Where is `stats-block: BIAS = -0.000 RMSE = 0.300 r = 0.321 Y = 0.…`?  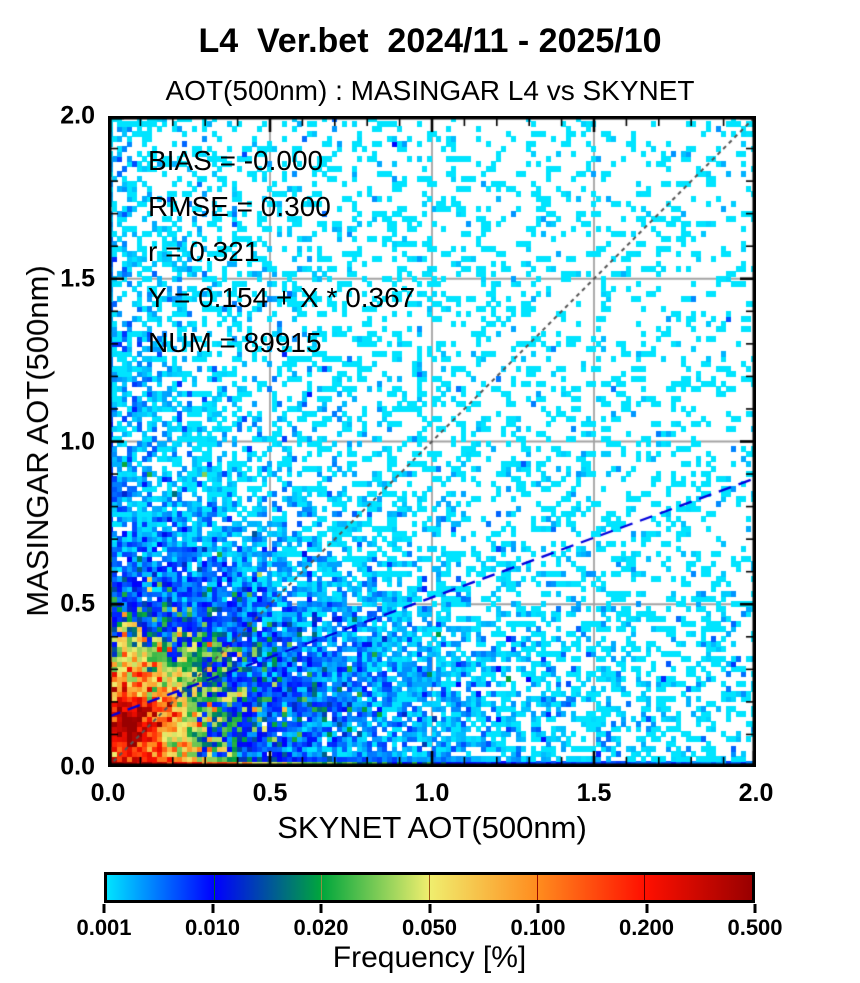 stats-block: BIAS = -0.000 RMSE = 0.300 r = 0.321 Y = 0.… is located at coordinates (281, 252).